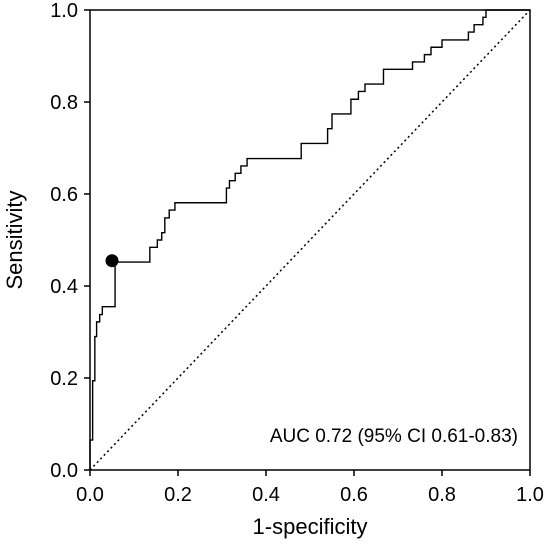 This screenshot has width=550, height=545. Describe the element at coordinates (354, 495) in the screenshot. I see `x-tick-label: 0.6` at that location.